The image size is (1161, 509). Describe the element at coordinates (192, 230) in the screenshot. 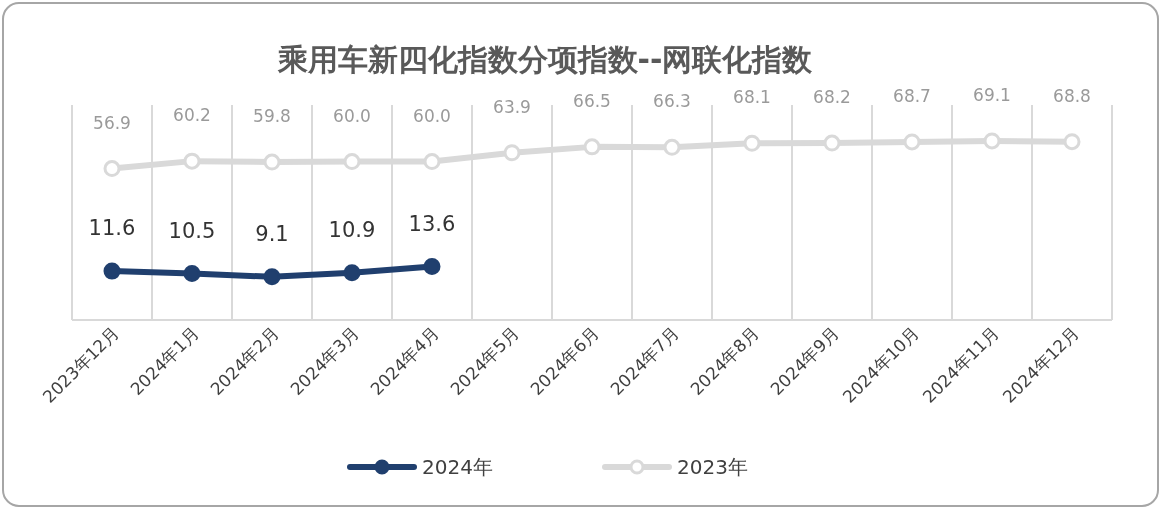

I see `data-label: 10.5` at that location.